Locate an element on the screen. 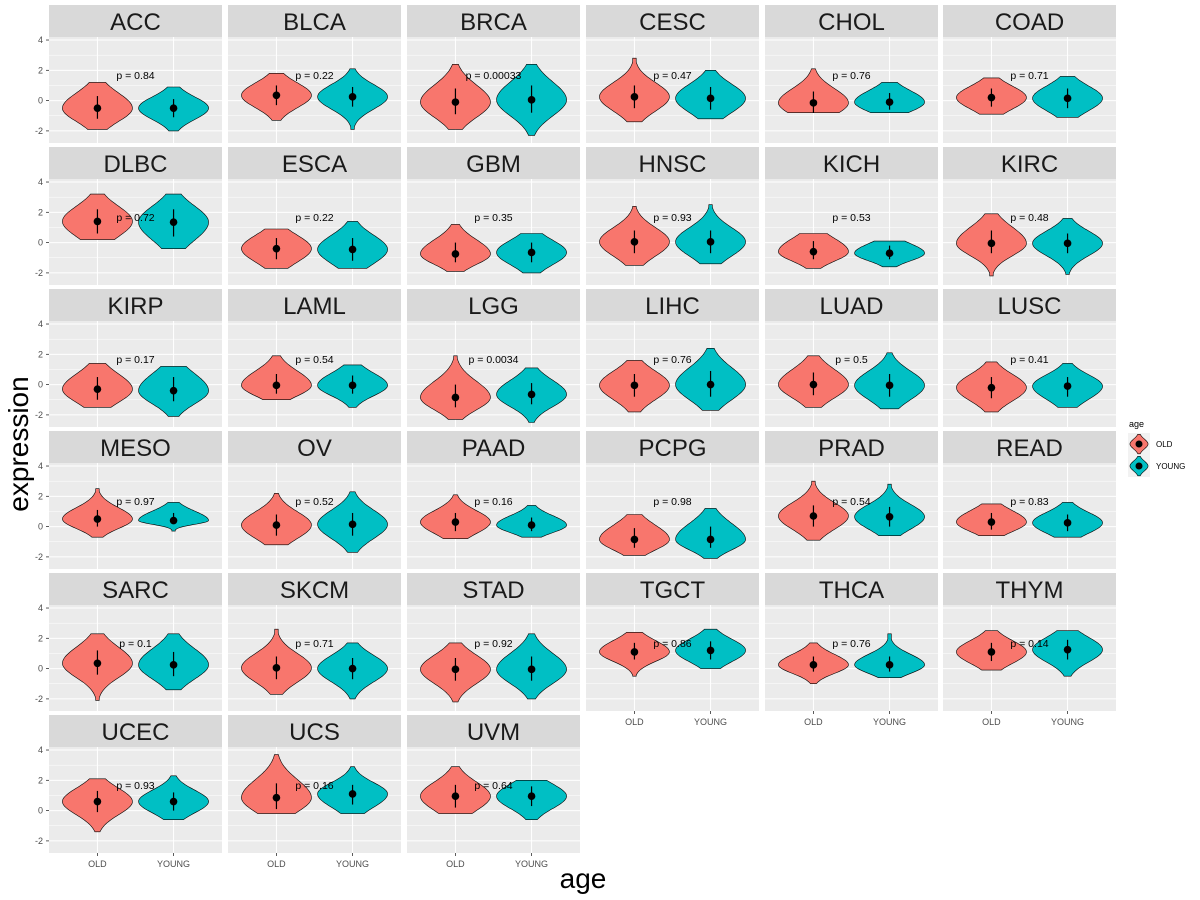 The width and height of the screenshot is (1200, 900). panel-read: READ p = 0.83 is located at coordinates (1029, 500).